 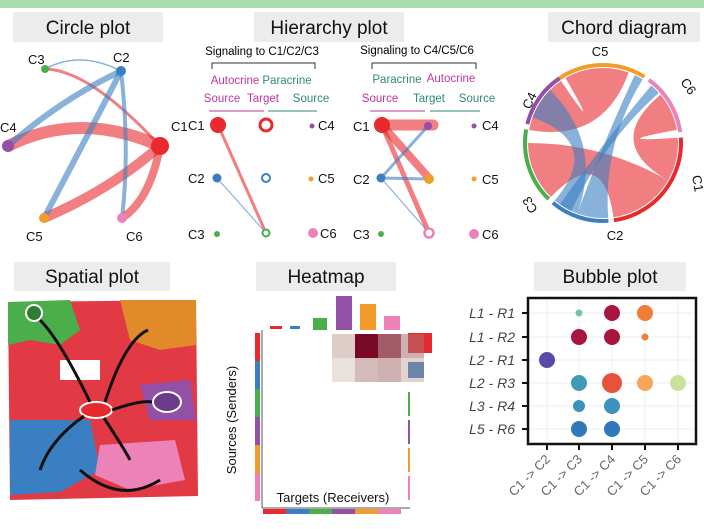 I want to click on heatmap: Sources (Senders) Targets (Receivers), so click(x=328, y=405).